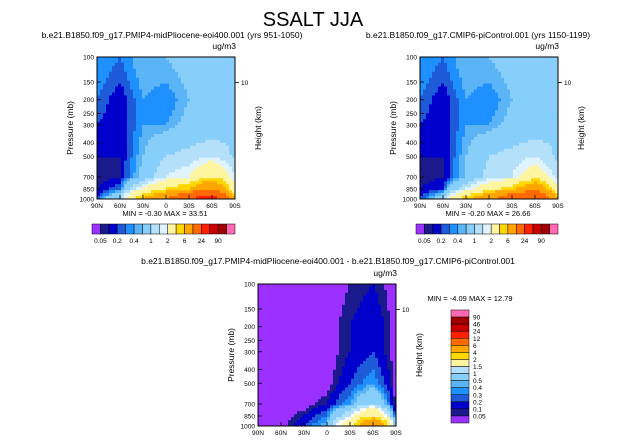 This screenshot has width=627, height=442. Describe the element at coordinates (491, 241) in the screenshot. I see `colorbar-label: 2` at that location.